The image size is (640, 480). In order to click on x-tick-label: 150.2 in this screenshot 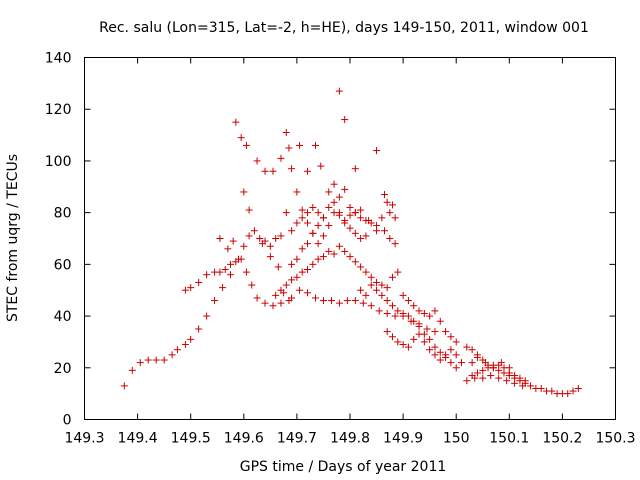, I will do `click(562, 439)`.